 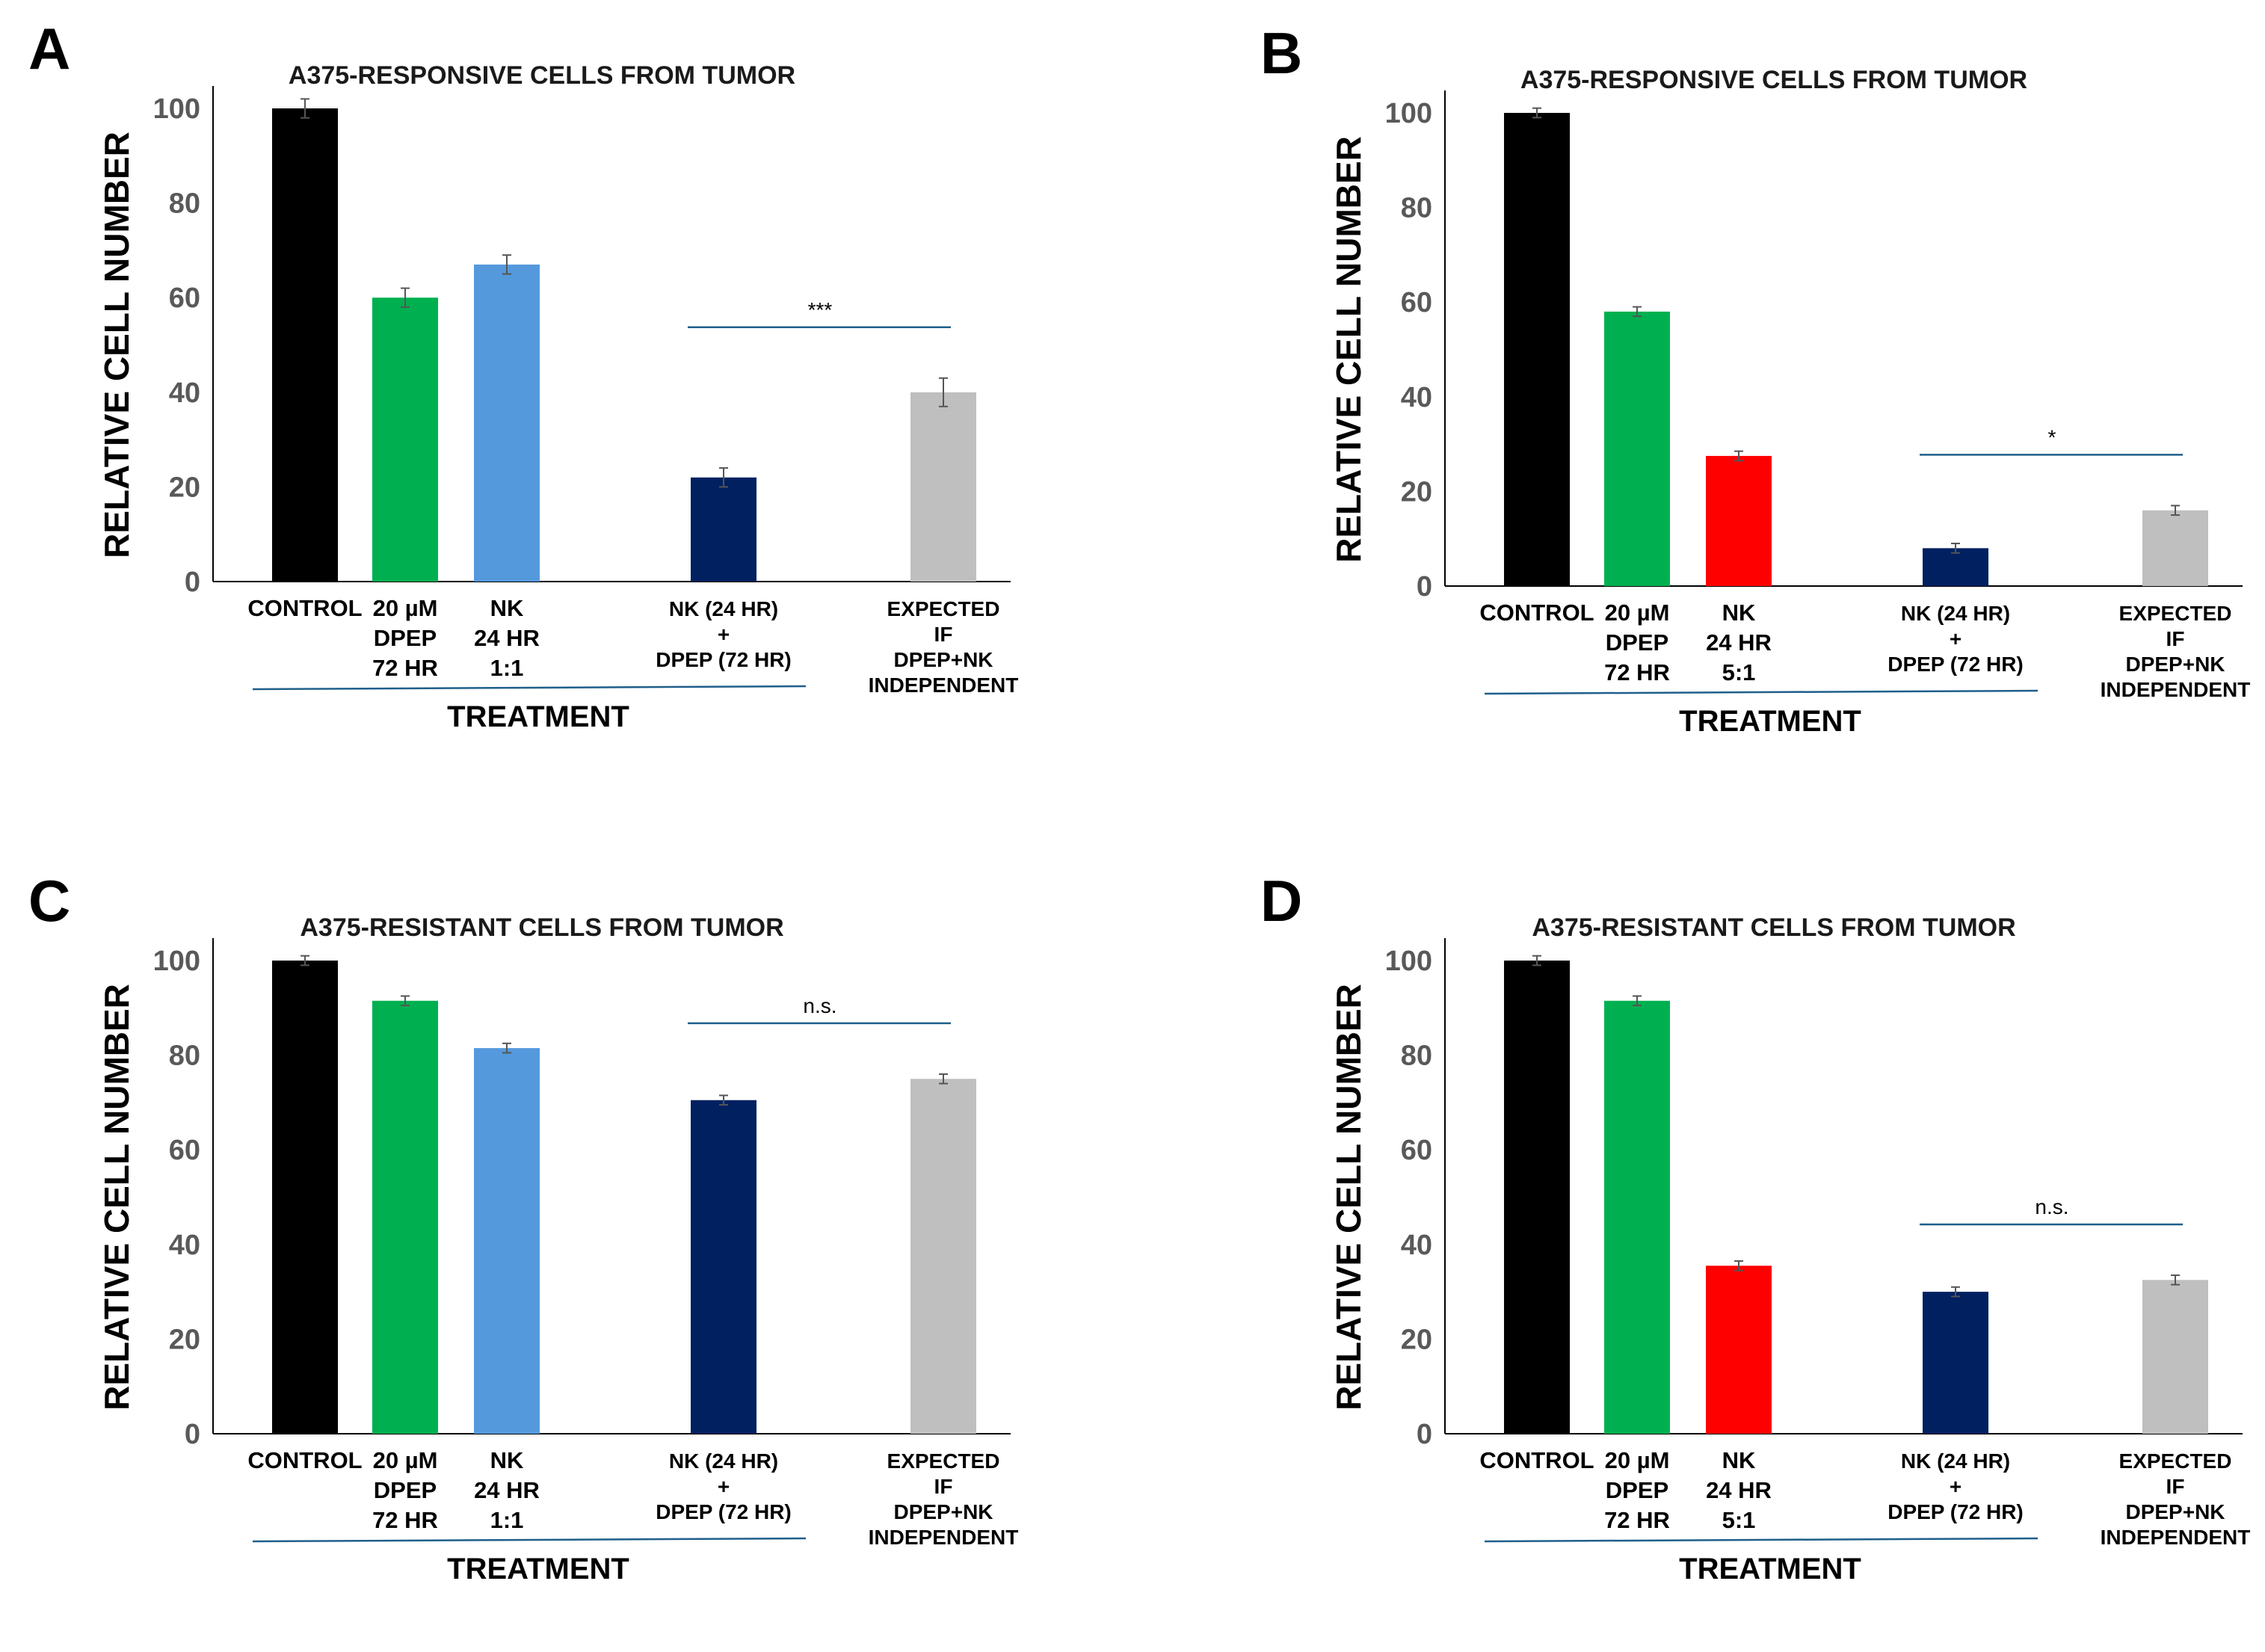 I want to click on panel-letter: D, so click(x=1281, y=901).